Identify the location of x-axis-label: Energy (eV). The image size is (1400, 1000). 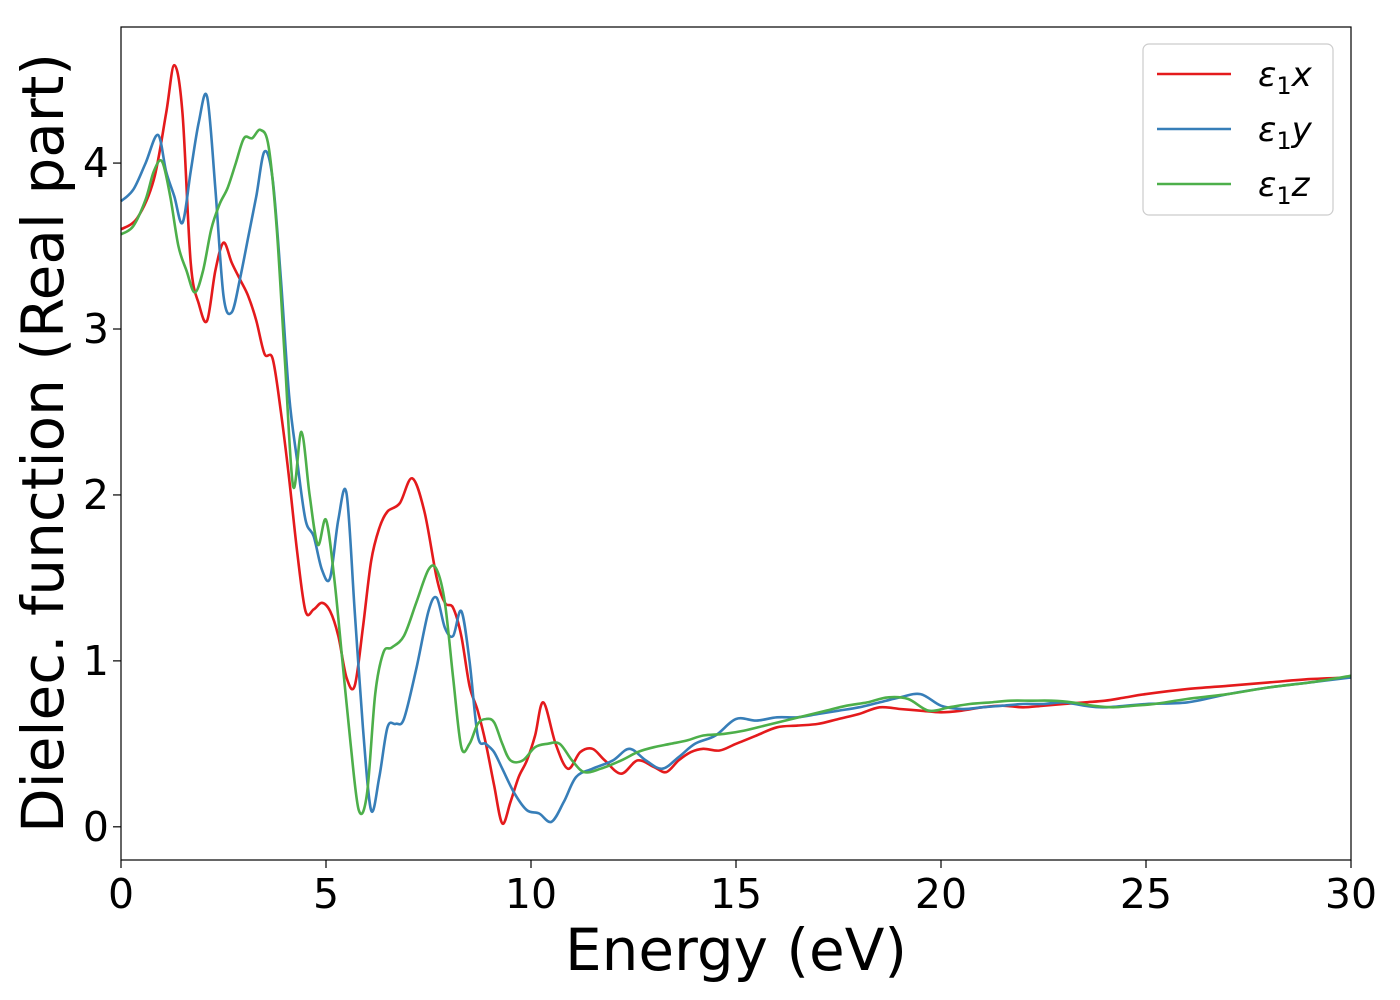
(736, 950).